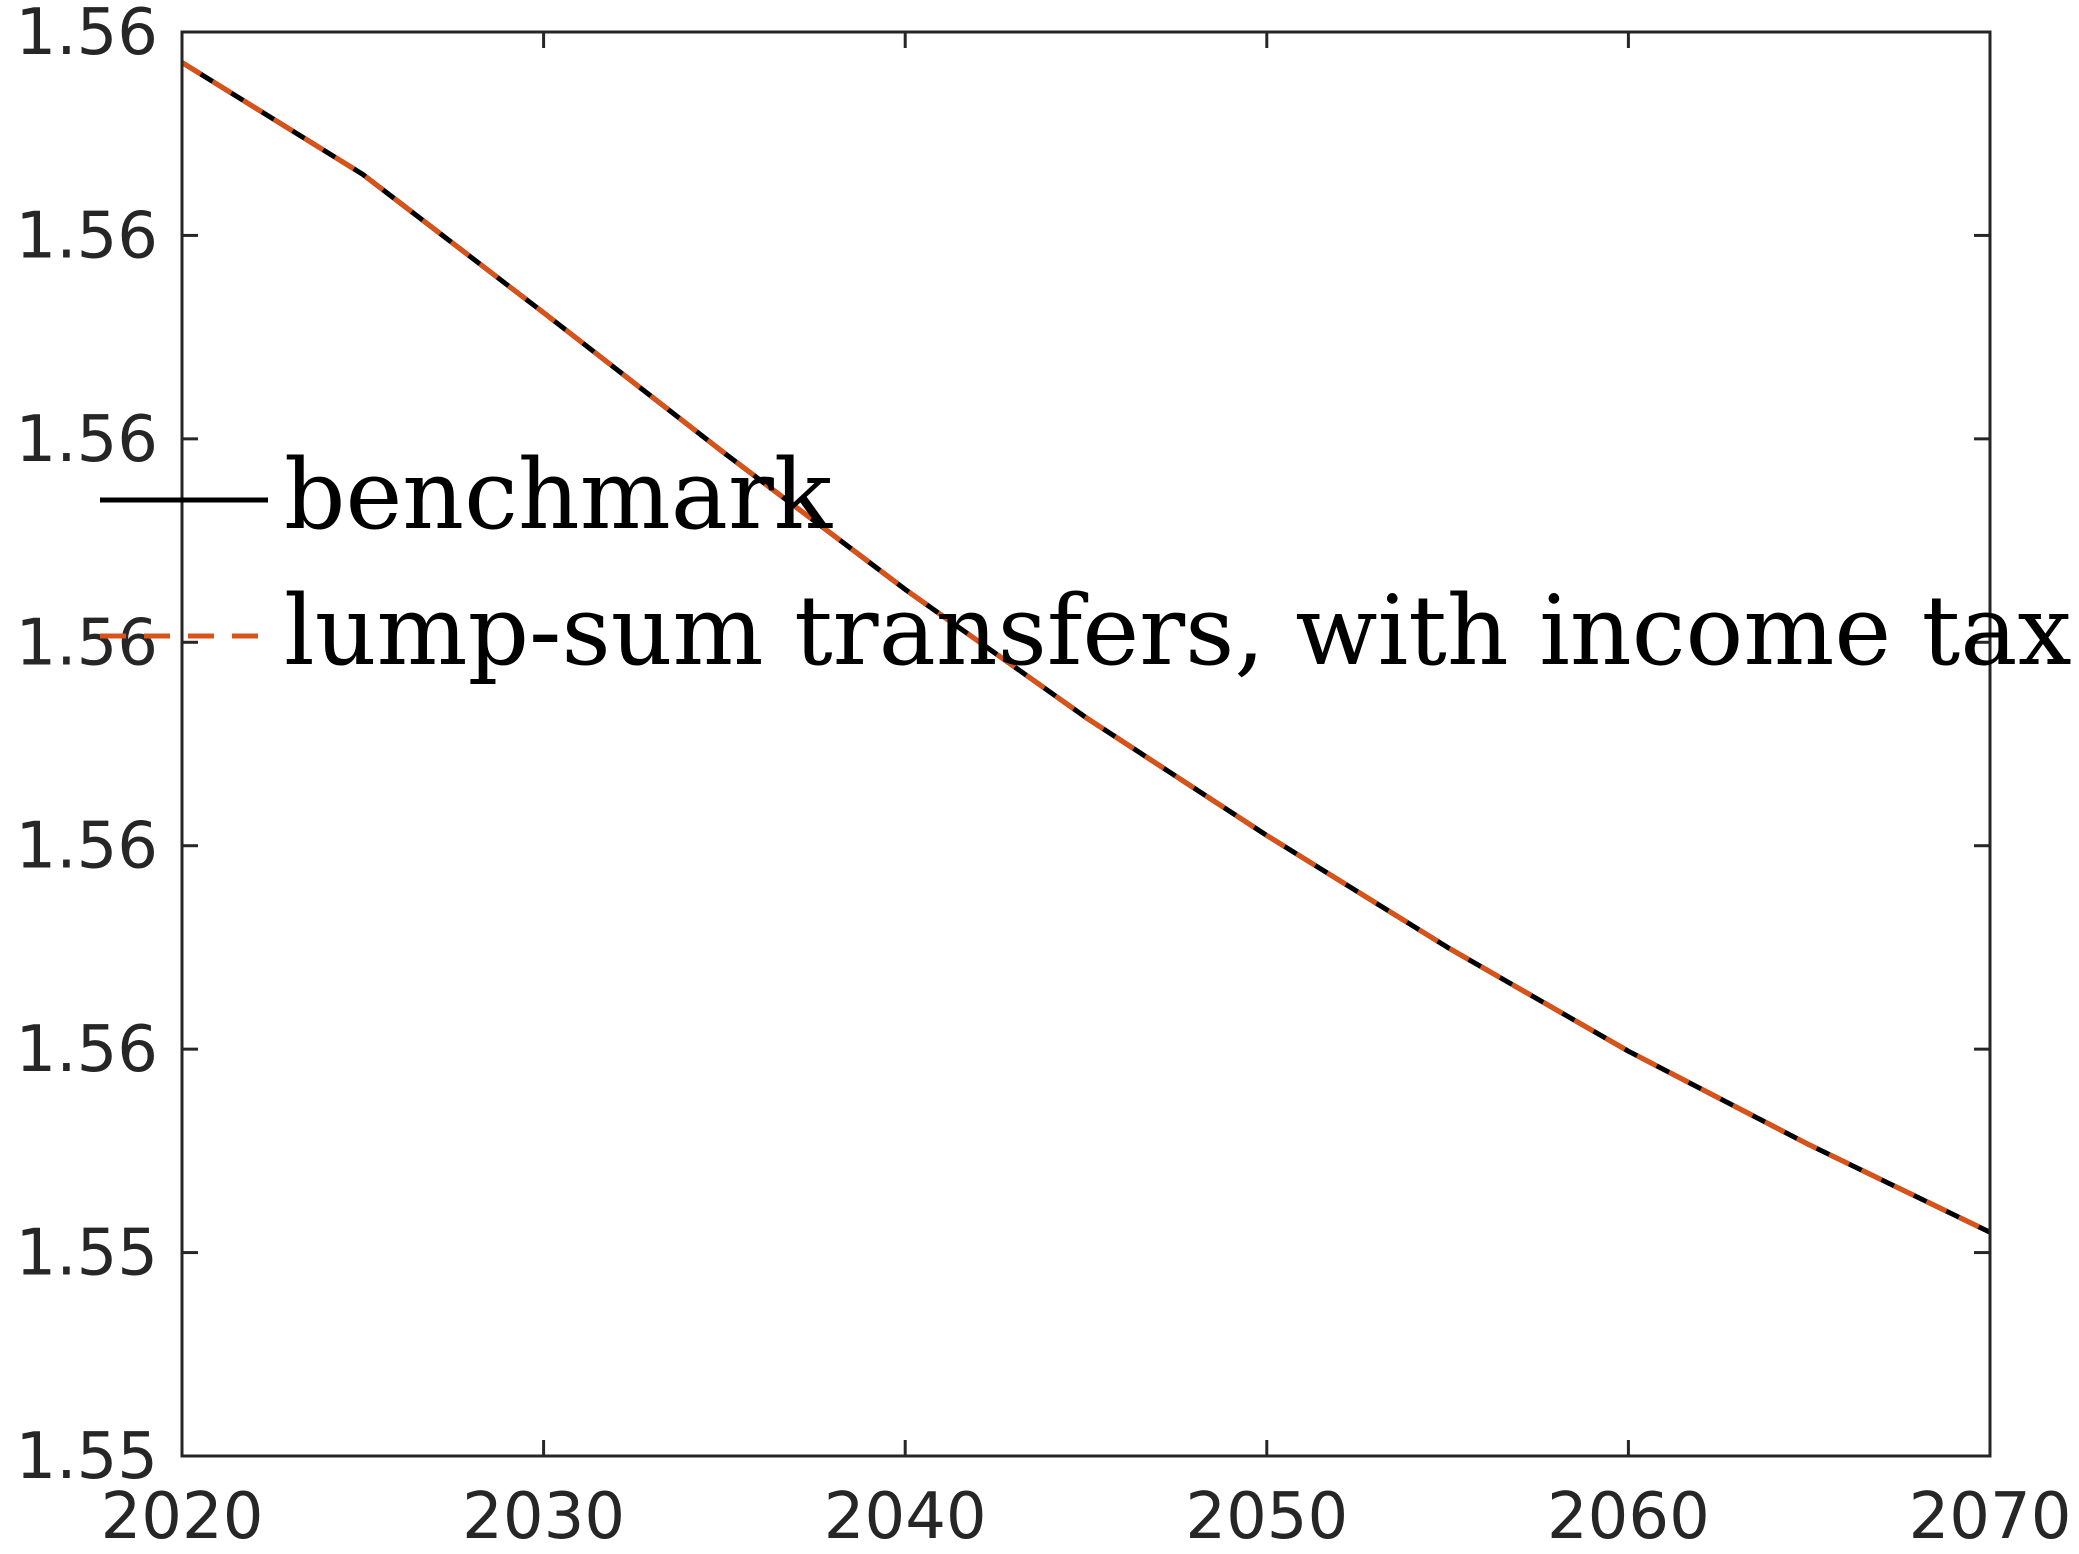 This screenshot has width=2079, height=1554. What do you see at coordinates (1086, 1517) in the screenshot?
I see `x-axis-tick-labels: 2020 2030 2040 2050 2060 2070` at bounding box center [1086, 1517].